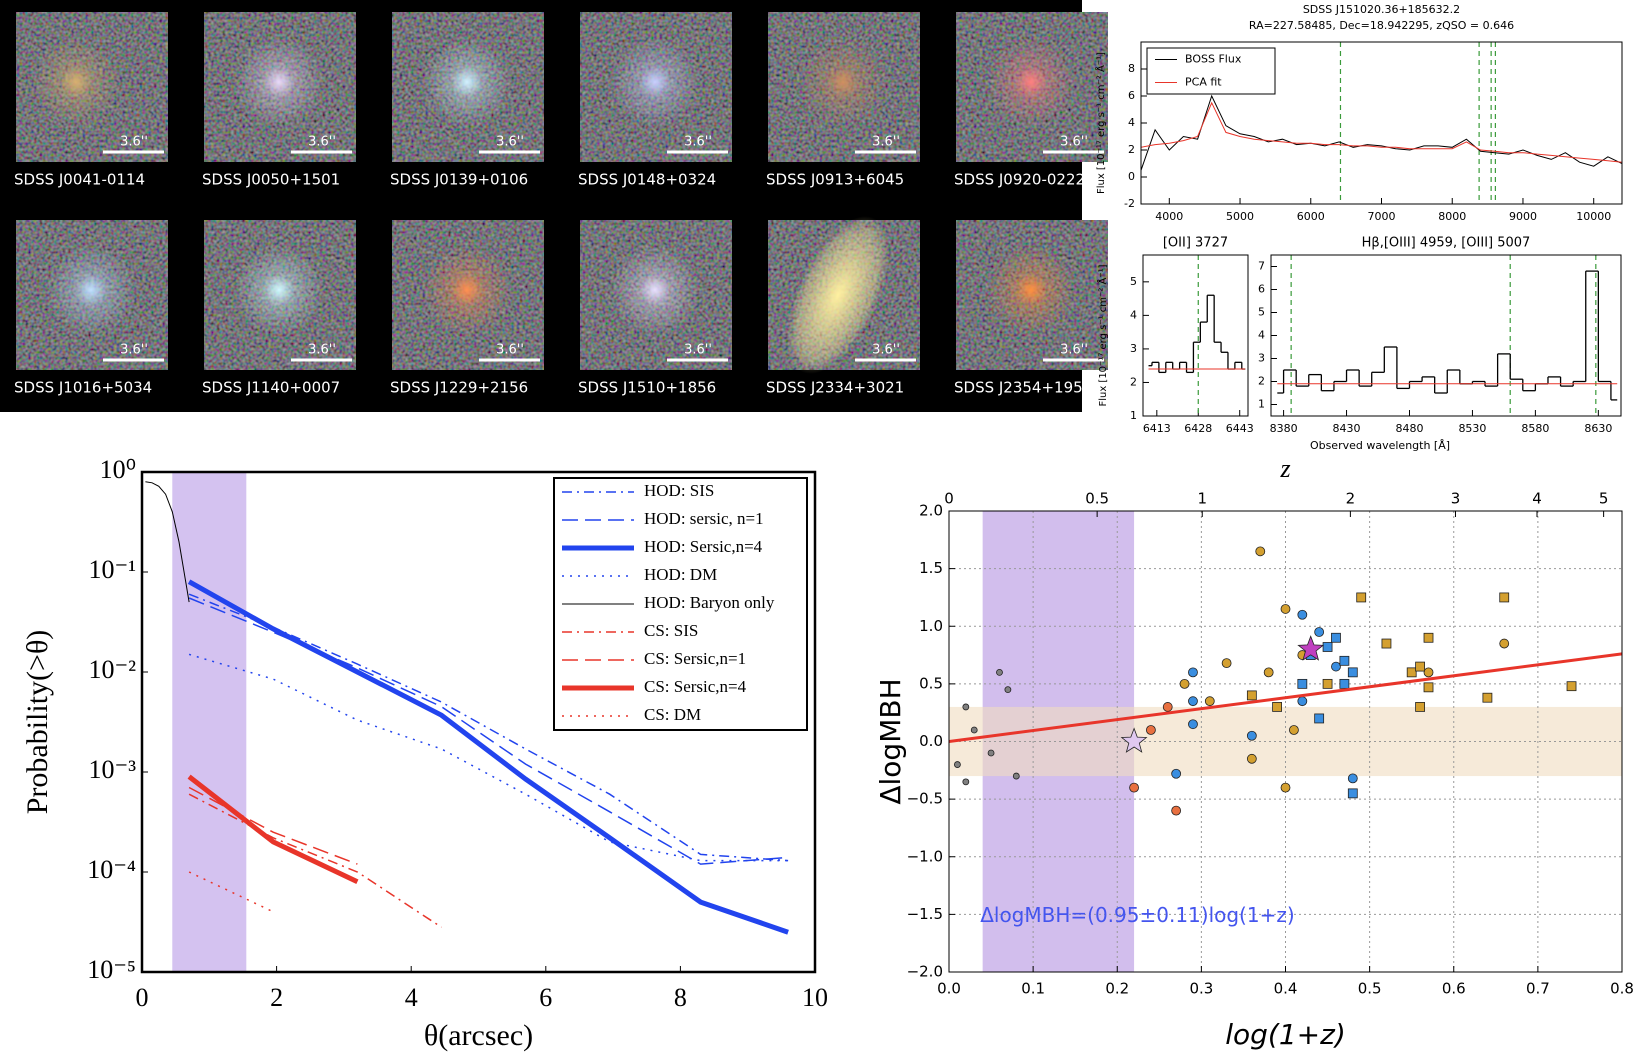  I want to click on plot-frame, so click(1381, 123).